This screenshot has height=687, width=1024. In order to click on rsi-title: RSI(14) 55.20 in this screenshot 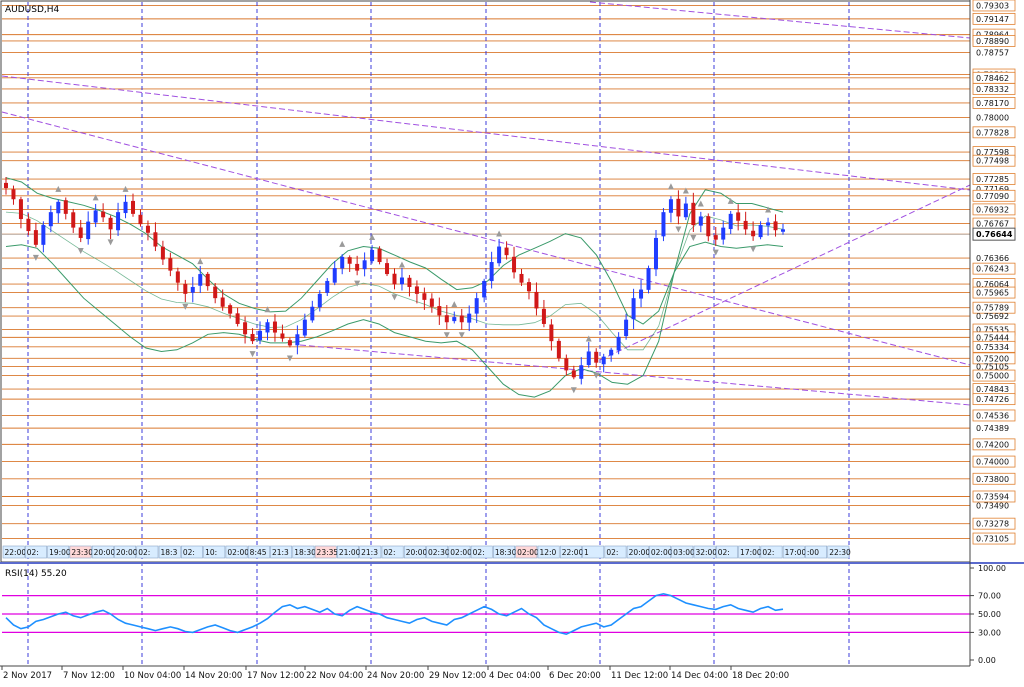, I will do `click(36, 574)`.